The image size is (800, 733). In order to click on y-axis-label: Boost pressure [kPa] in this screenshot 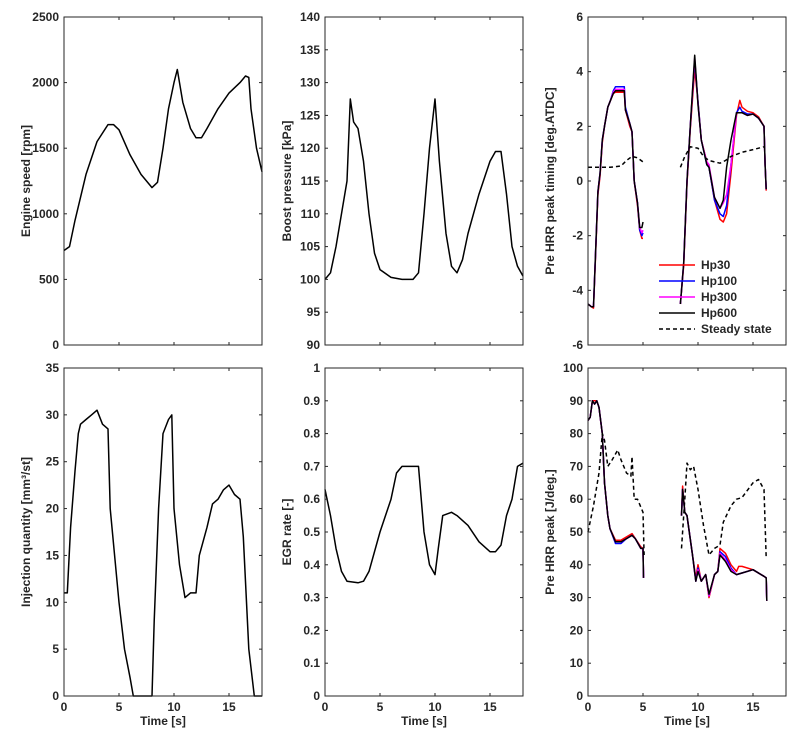, I will do `click(287, 181)`.